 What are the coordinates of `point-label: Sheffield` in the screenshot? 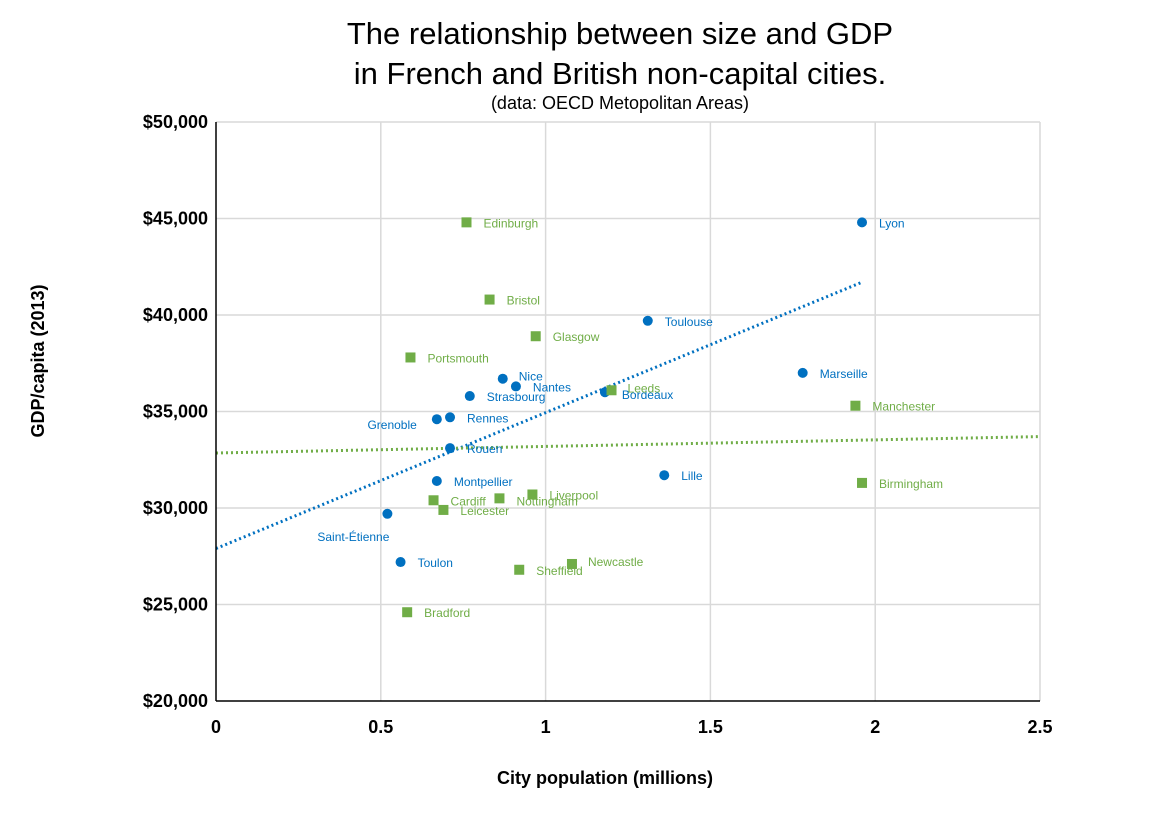 It's located at (559, 571).